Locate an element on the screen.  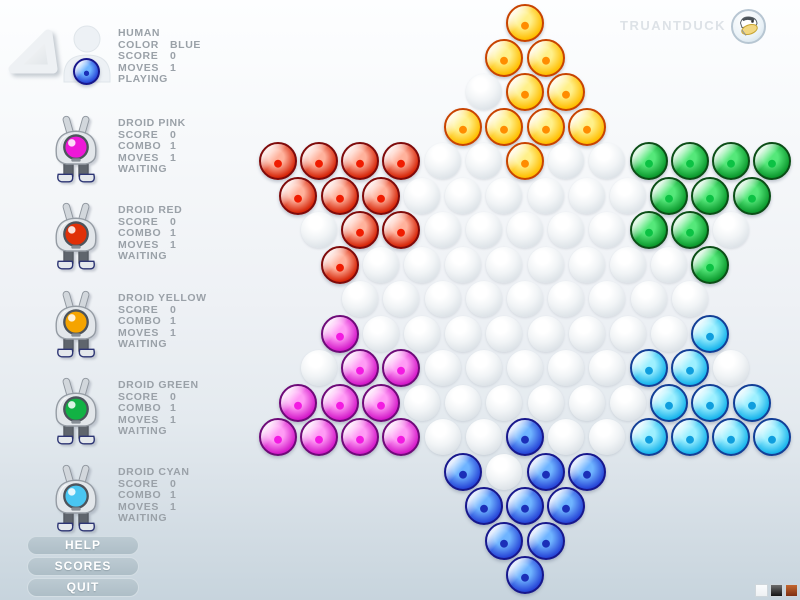
swatch-black is located at coordinates (776, 590).